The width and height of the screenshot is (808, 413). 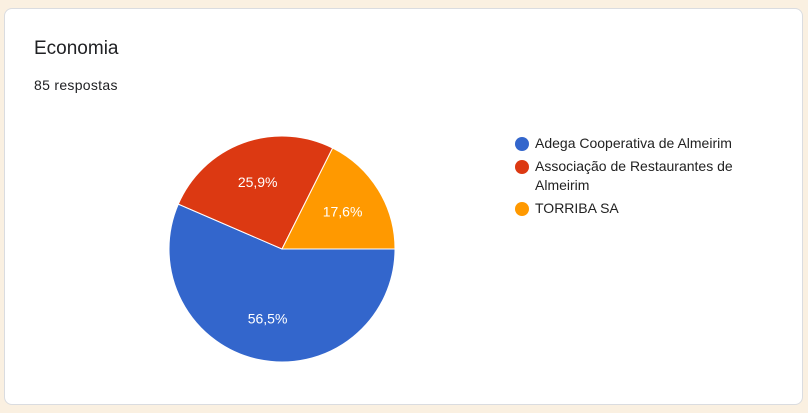 I want to click on question-title: Economia, so click(x=76, y=48).